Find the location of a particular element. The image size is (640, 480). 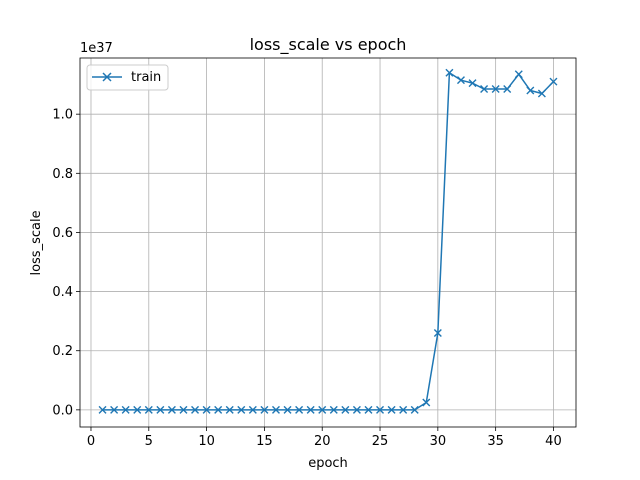

x-tick-label: 40 is located at coordinates (553, 441).